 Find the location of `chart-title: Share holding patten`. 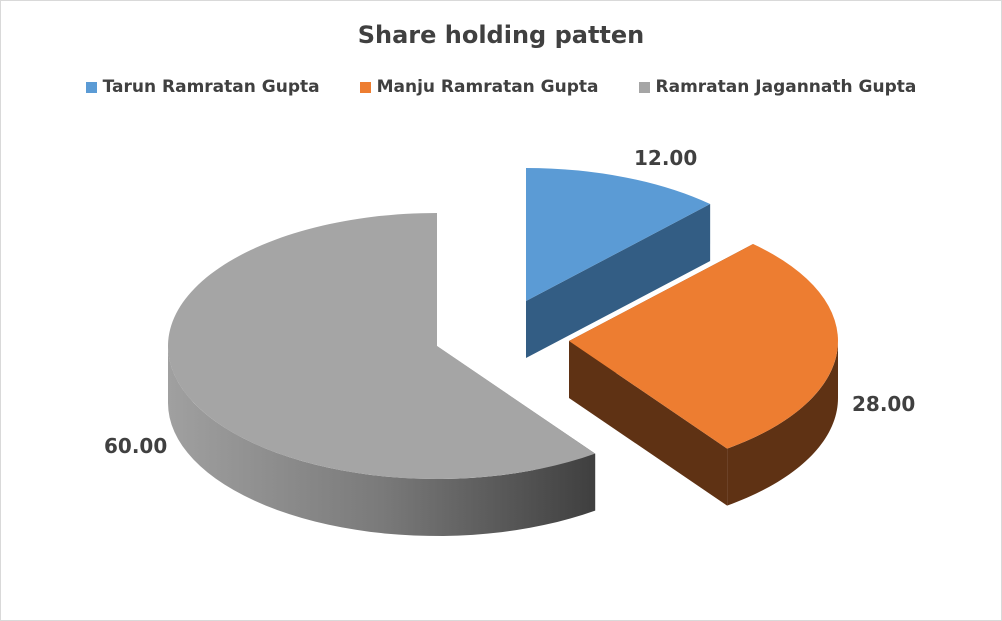

chart-title: Share holding patten is located at coordinates (501, 35).